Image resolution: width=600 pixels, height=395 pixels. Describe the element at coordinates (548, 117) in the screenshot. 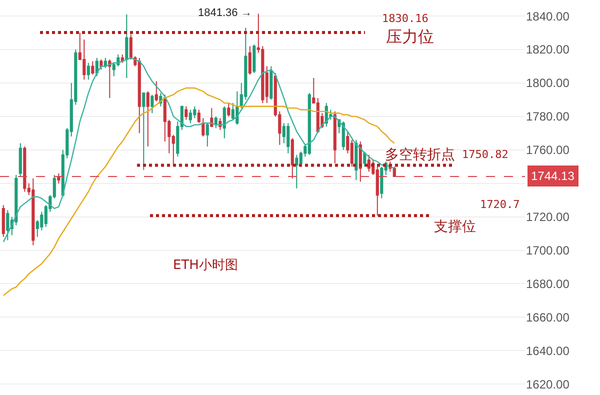

I see `y-tick-label: 1780.00` at that location.